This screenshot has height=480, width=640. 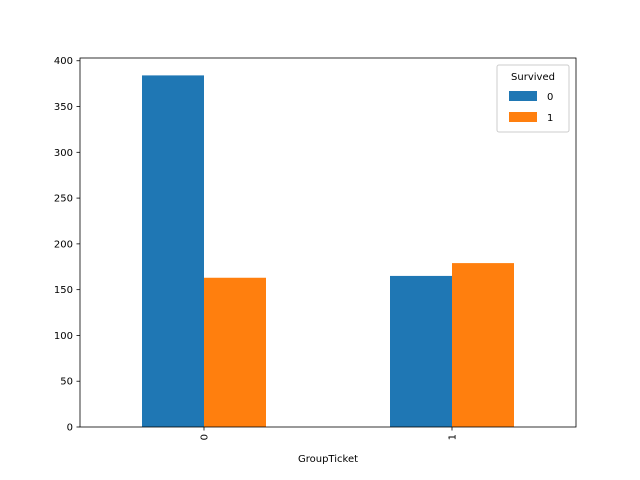 I want to click on bar-cat1-series1, so click(x=483, y=345).